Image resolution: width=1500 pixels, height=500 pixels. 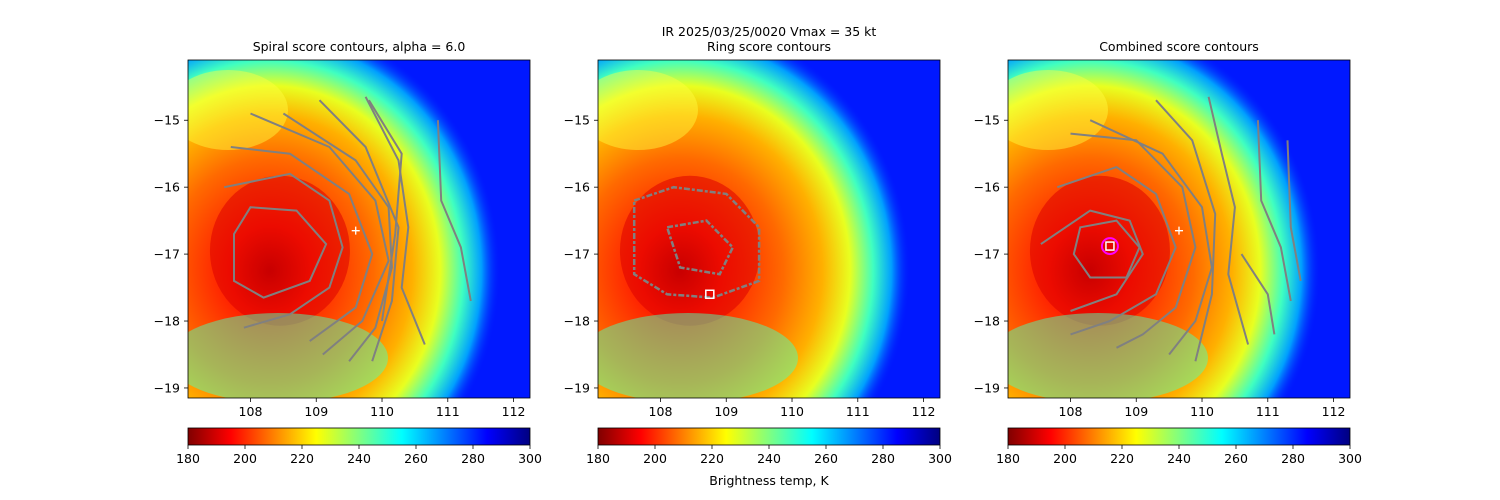 I want to click on center-circle-marker, so click(x=1109, y=246).